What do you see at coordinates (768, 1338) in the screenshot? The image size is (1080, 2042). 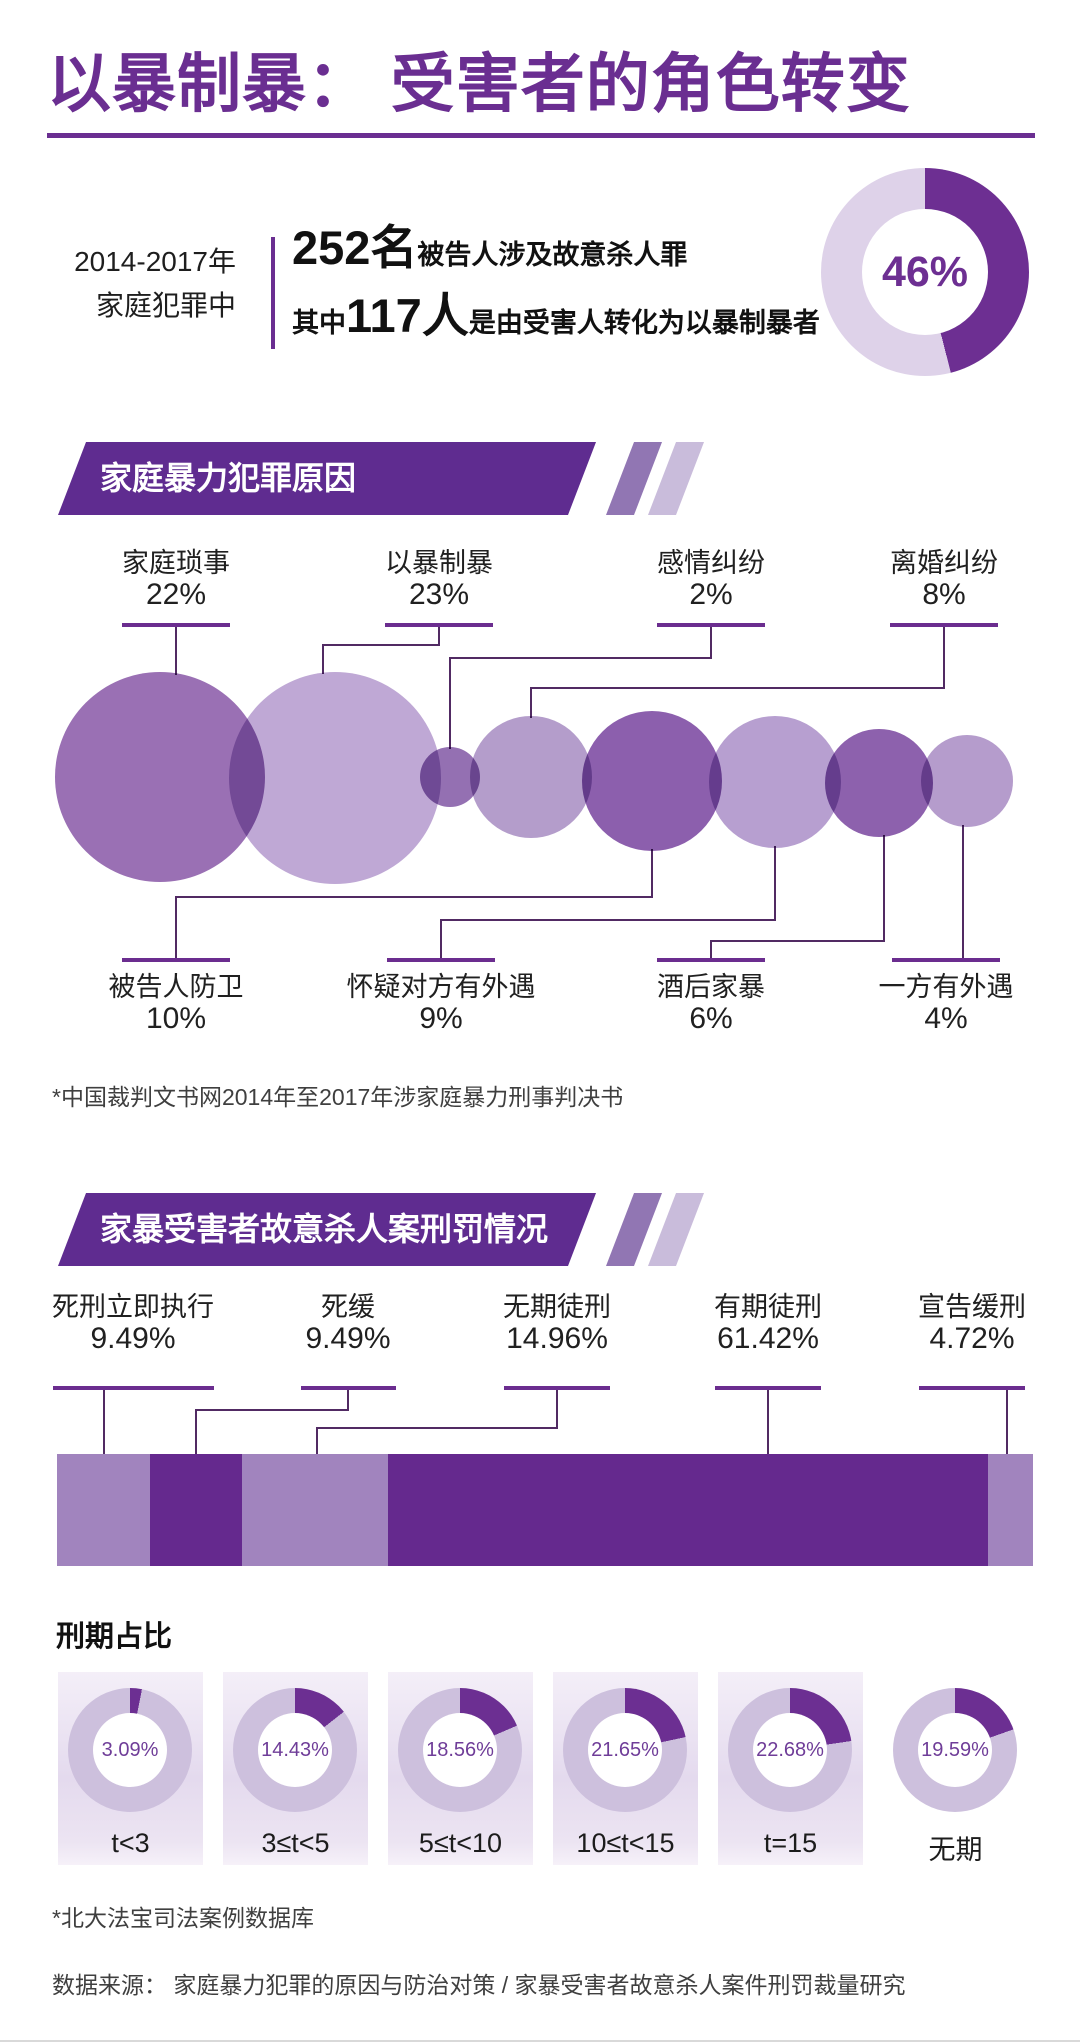 I see `bar-label-value: 61.42%` at bounding box center [768, 1338].